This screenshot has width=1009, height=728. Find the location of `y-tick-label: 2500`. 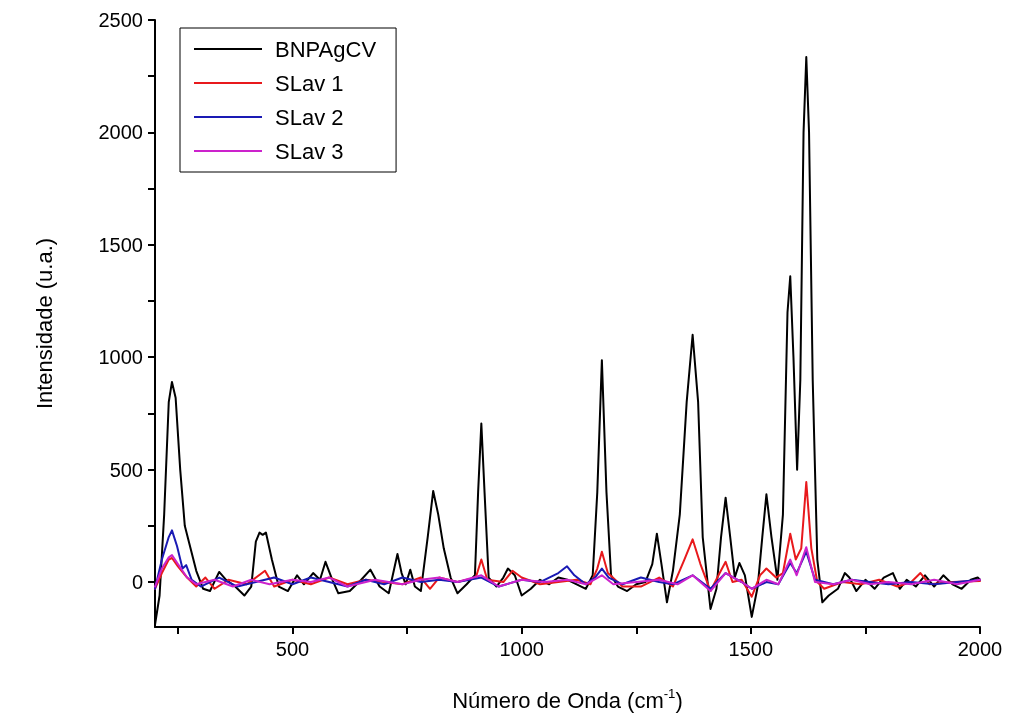

y-tick-label: 2500 is located at coordinates (120, 20).